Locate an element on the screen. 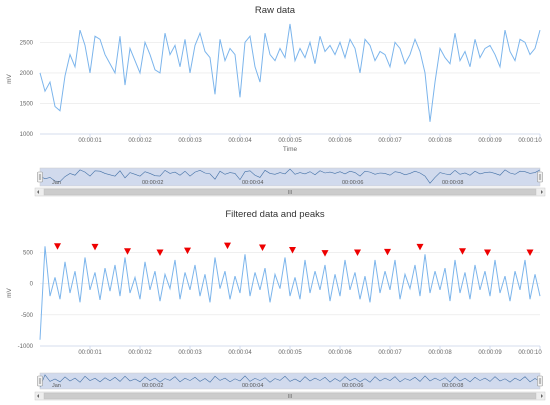  y-tick-label: 1000 is located at coordinates (27, 135).